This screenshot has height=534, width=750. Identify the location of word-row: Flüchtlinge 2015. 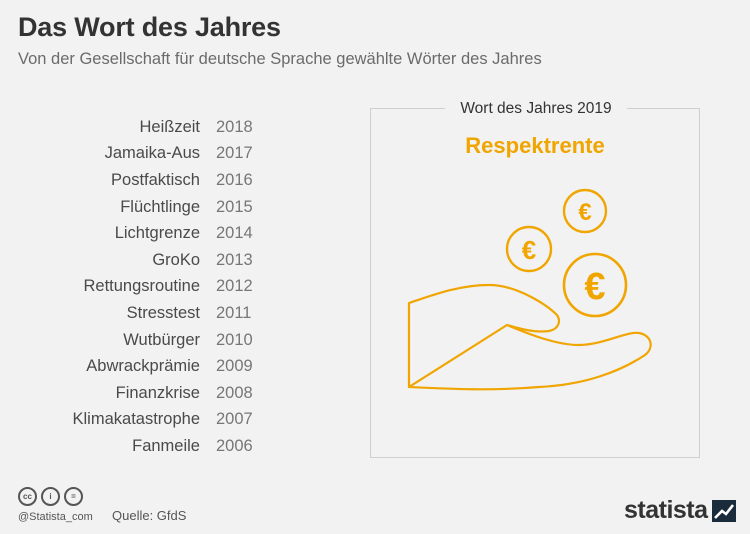
(170, 207).